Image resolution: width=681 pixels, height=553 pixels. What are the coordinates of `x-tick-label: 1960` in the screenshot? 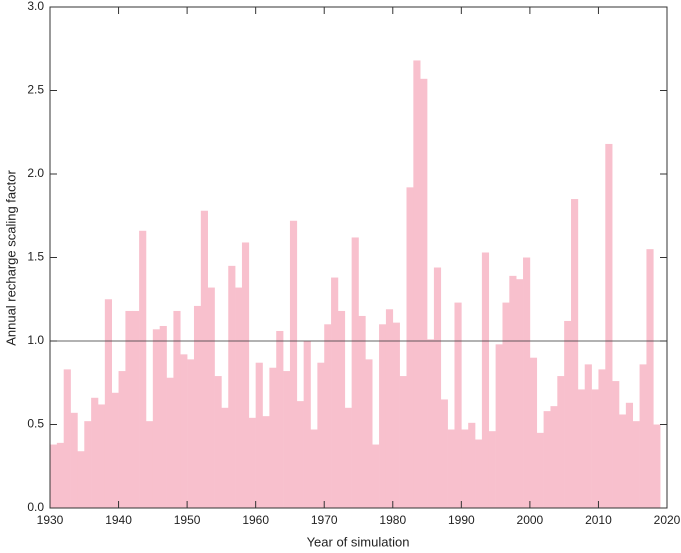 It's located at (255, 520).